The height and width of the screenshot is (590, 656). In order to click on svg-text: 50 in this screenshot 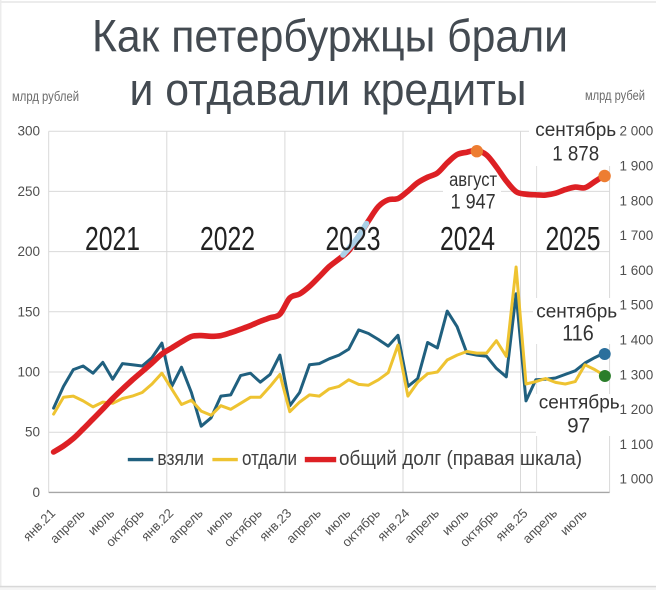, I will do `click(32, 432)`.